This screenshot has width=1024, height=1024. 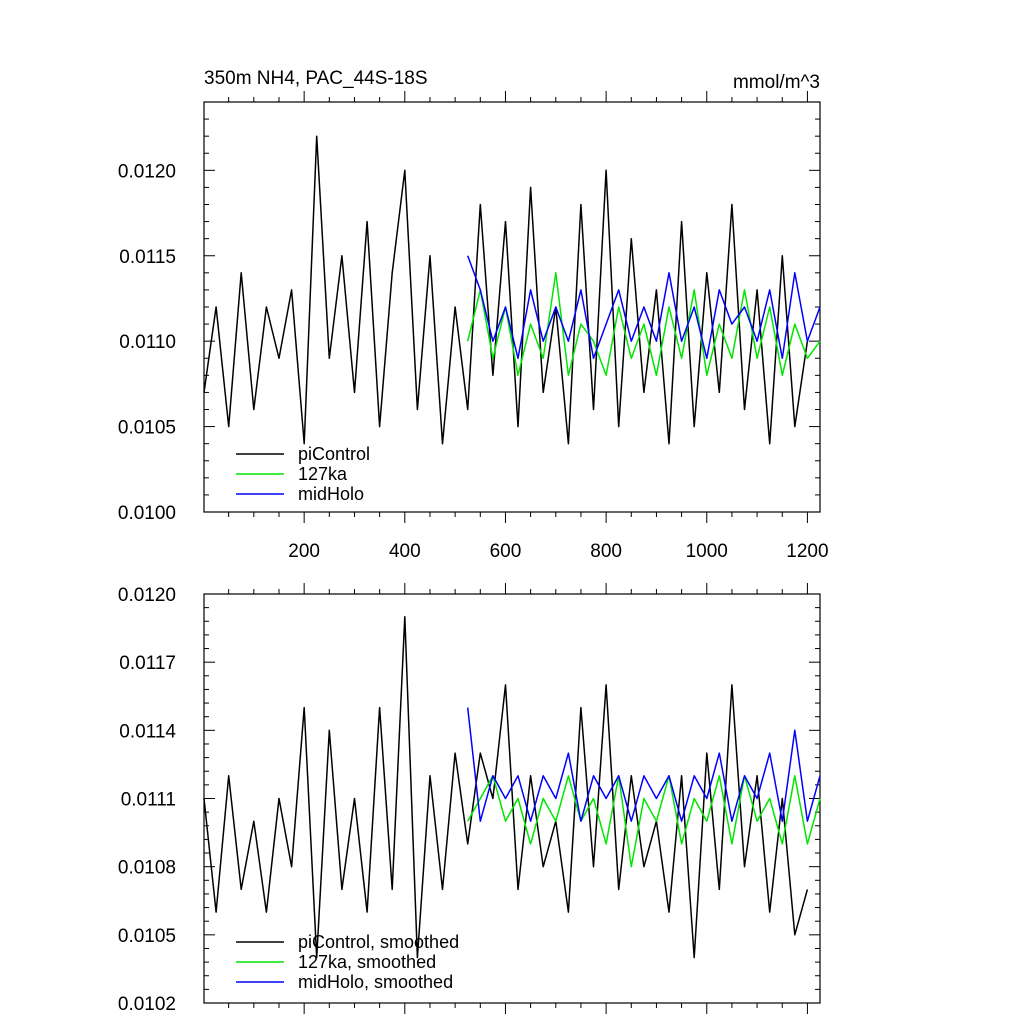 I want to click on legend-label: midHolo, smoothed, so click(x=375, y=982).